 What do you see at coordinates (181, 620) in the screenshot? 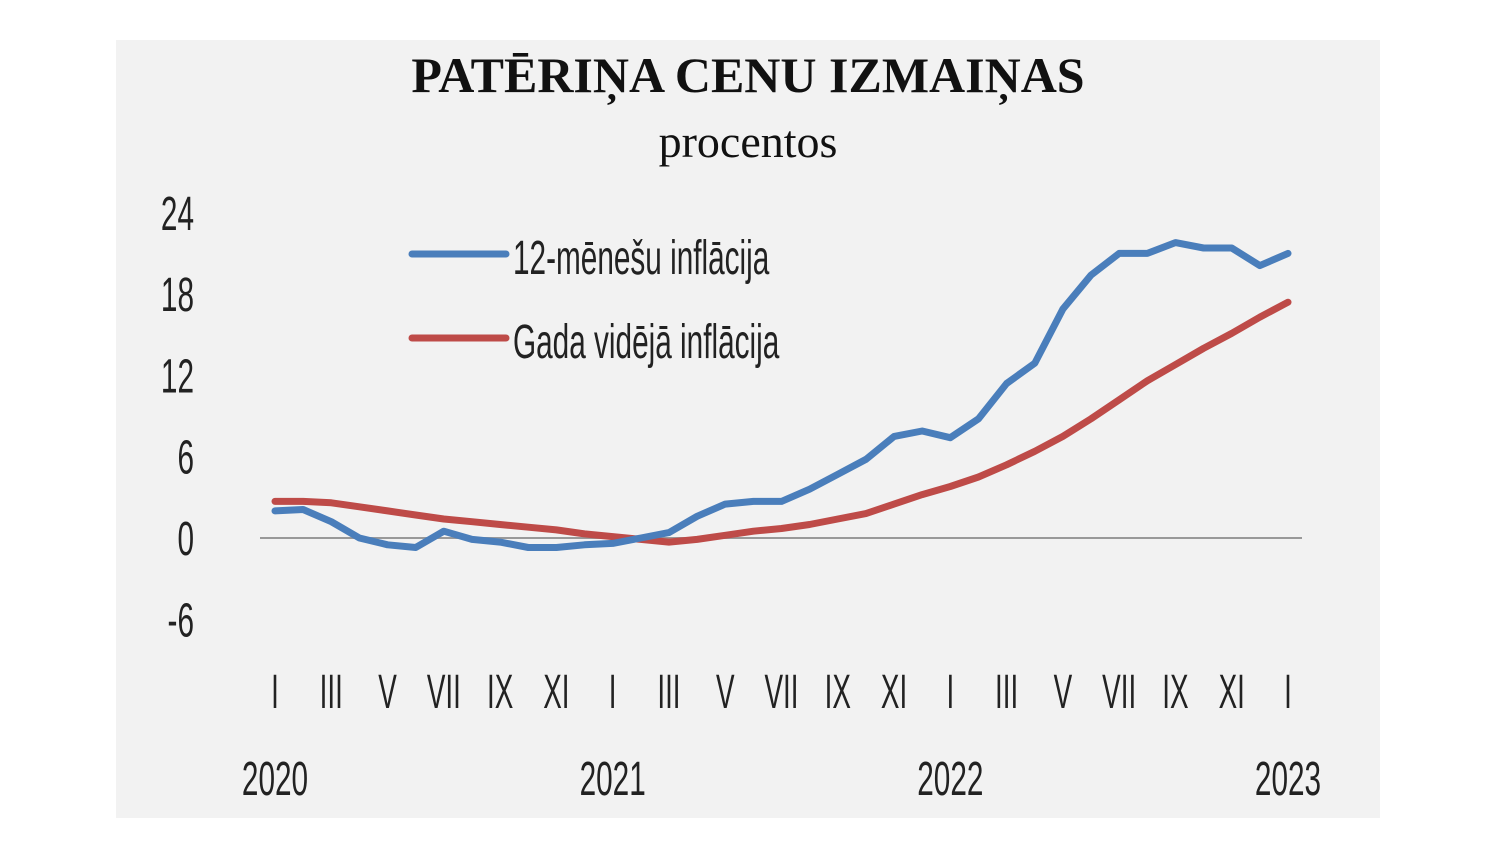
I see `y-tick-label: -6` at bounding box center [181, 620].